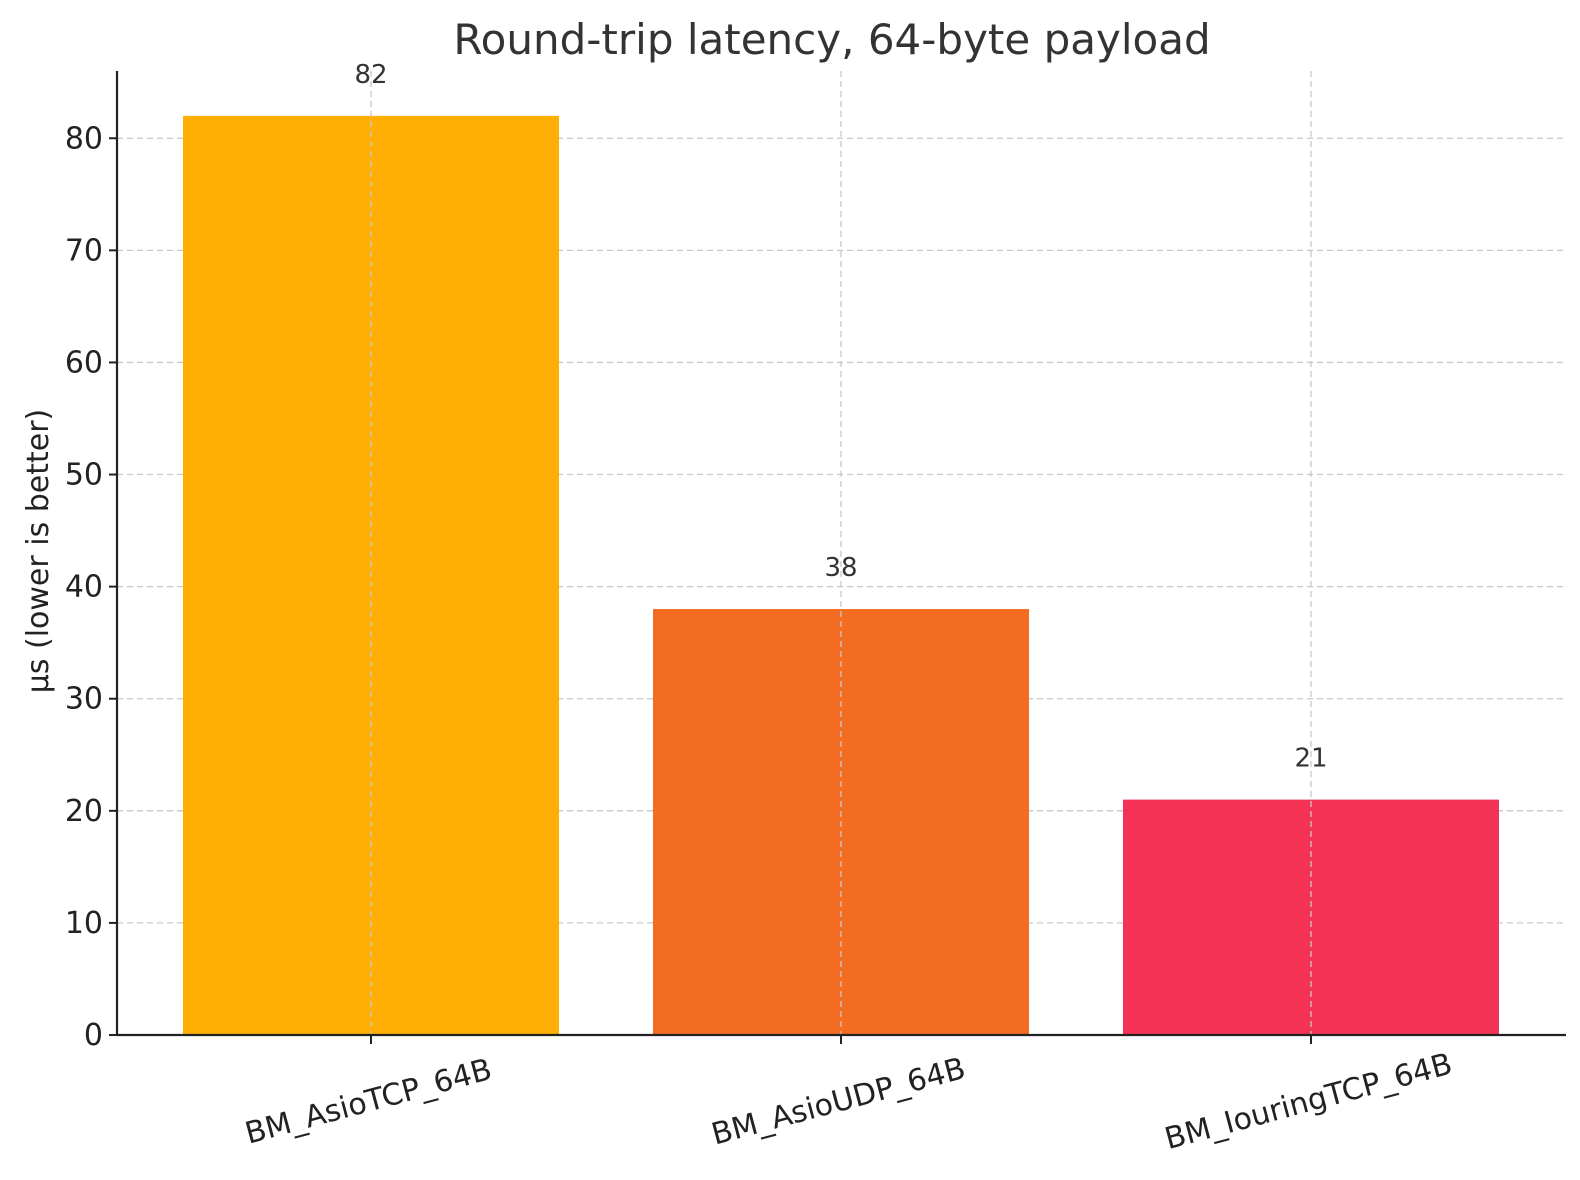 This screenshot has width=1580, height=1180. What do you see at coordinates (838, 1101) in the screenshot?
I see `x-tick-label: BM_AsioUDP_64B` at bounding box center [838, 1101].